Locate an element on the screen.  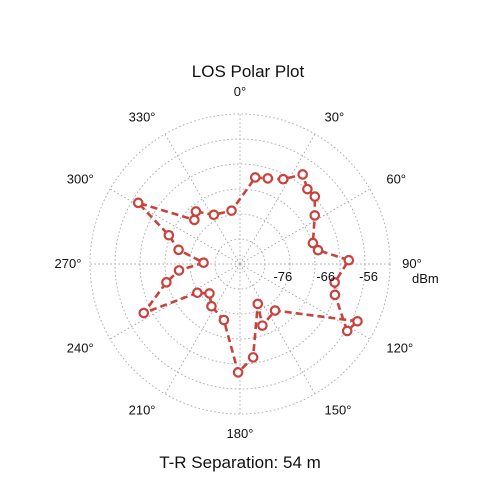
angle-tick-label: 210° is located at coordinates (142, 409).